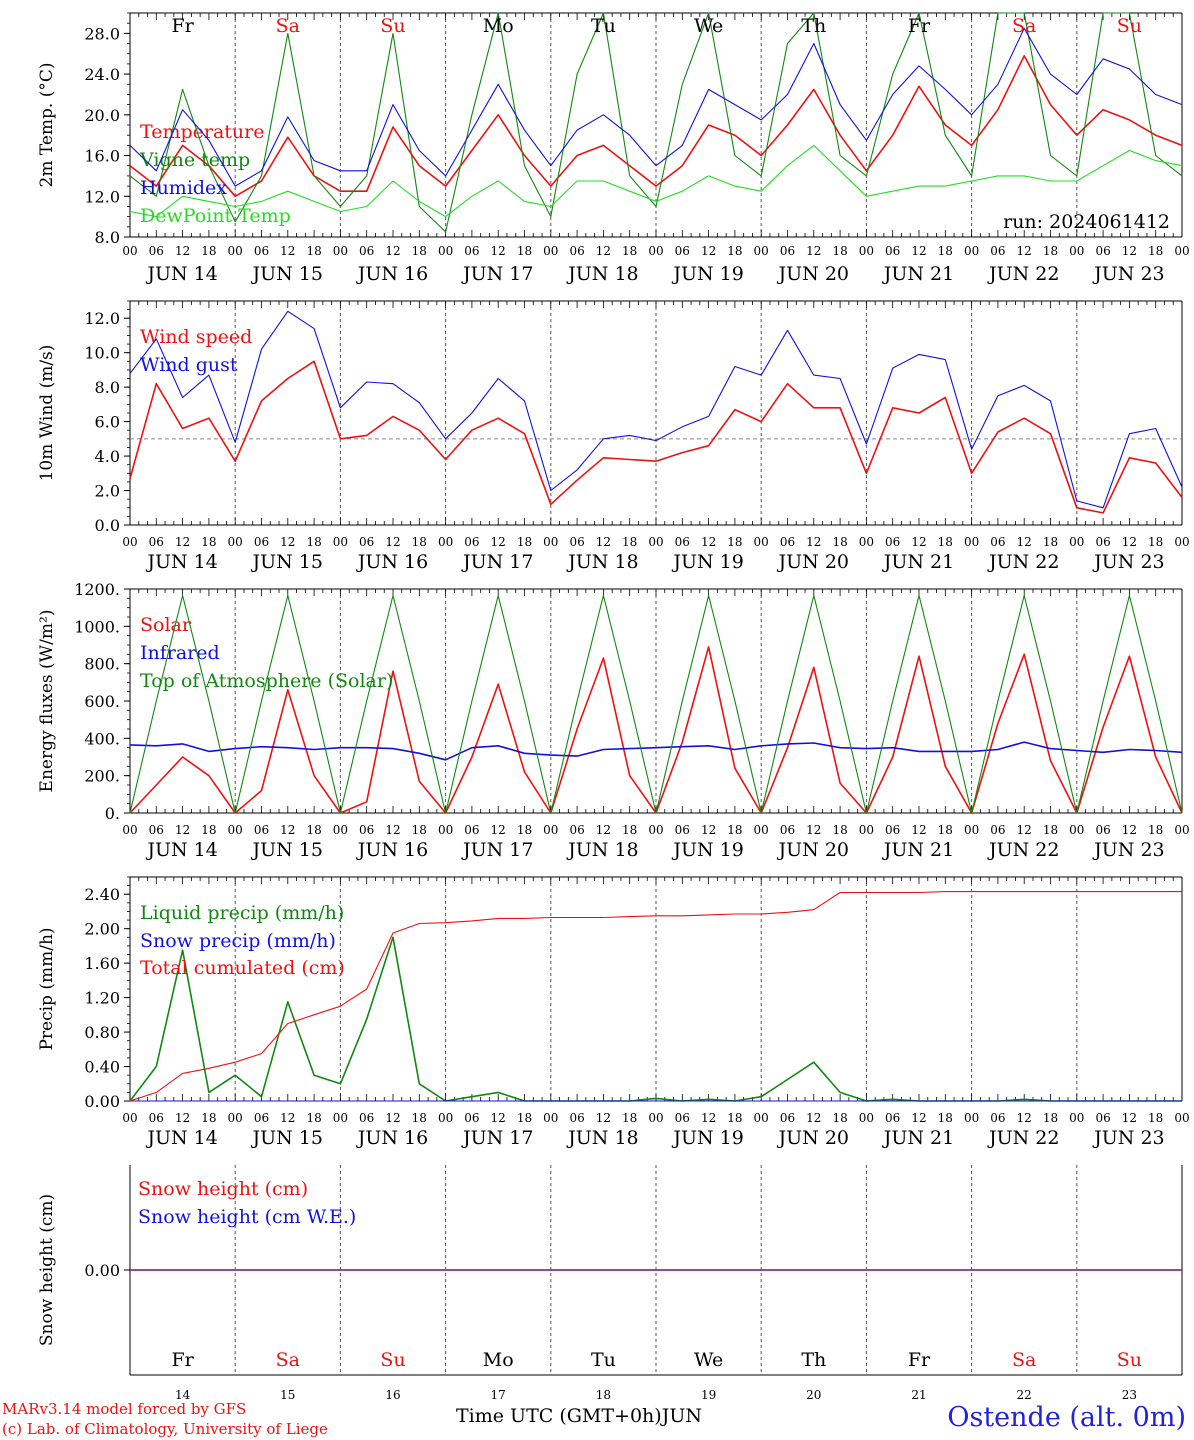 This screenshot has height=1440, width=1194. I want to click on panel-4-y-tick-label: 2.00, so click(102, 929).